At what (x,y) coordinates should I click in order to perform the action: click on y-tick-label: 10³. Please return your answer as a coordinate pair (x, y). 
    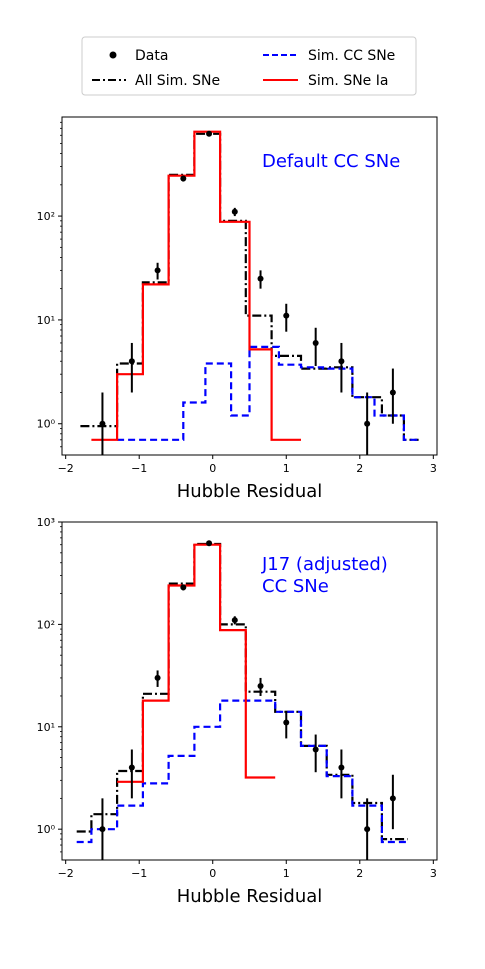
    Looking at the image, I should click on (46, 522).